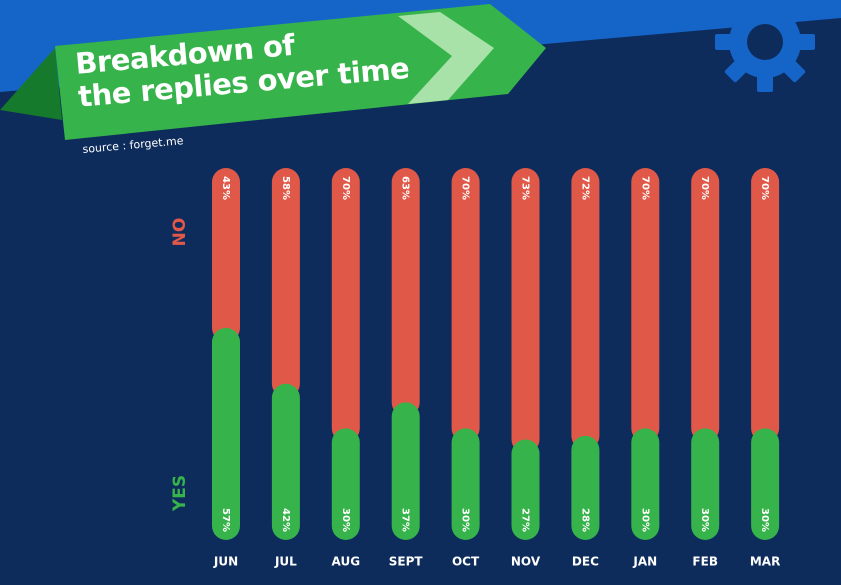 Image resolution: width=841 pixels, height=585 pixels. Describe the element at coordinates (285, 188) in the screenshot. I see `no-value-label: 58%` at that location.